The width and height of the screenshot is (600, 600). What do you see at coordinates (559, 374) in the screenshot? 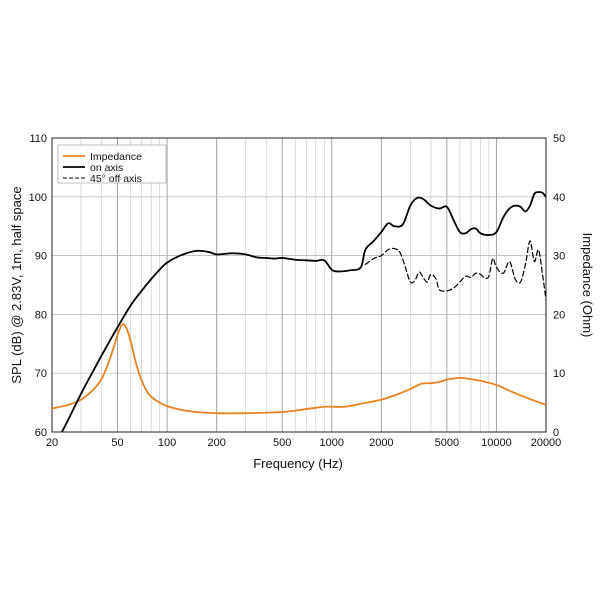
I see `y2-tick-label: 10` at bounding box center [559, 374].